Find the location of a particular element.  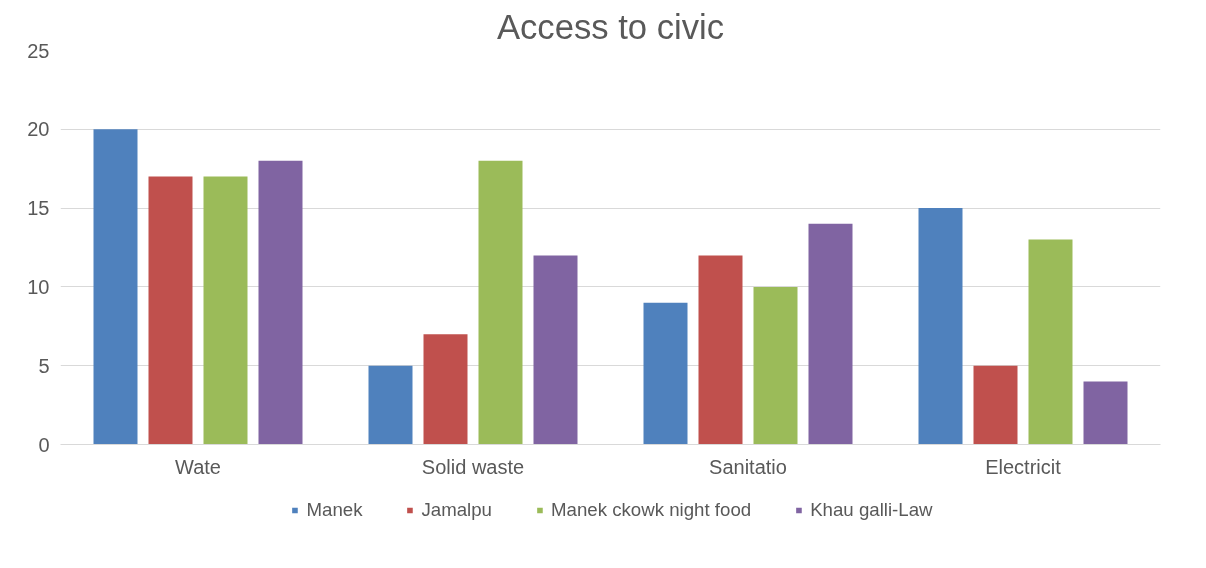

y-tick-label: 0 is located at coordinates (44, 444).